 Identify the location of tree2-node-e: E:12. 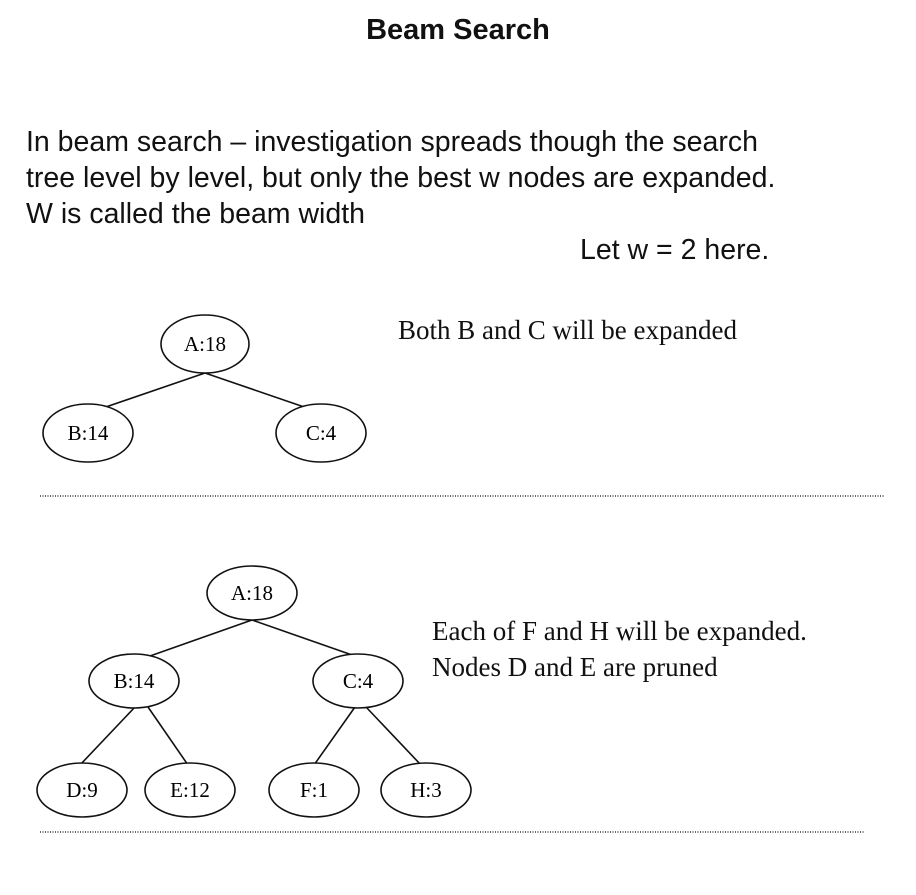
(190, 790).